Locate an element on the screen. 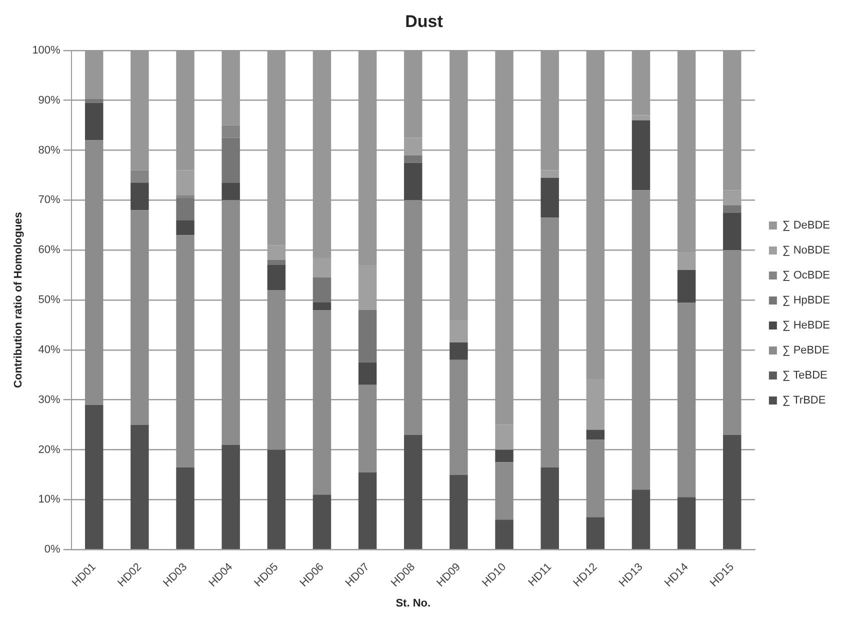 This screenshot has width=858, height=622. legend-label: ∑ TeBDE is located at coordinates (805, 376).